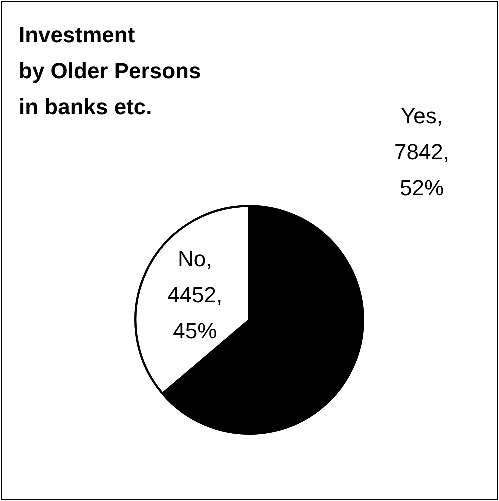 This screenshot has width=499, height=501. Describe the element at coordinates (422, 152) in the screenshot. I see `slice-label: Yes, 7842, 52%` at that location.